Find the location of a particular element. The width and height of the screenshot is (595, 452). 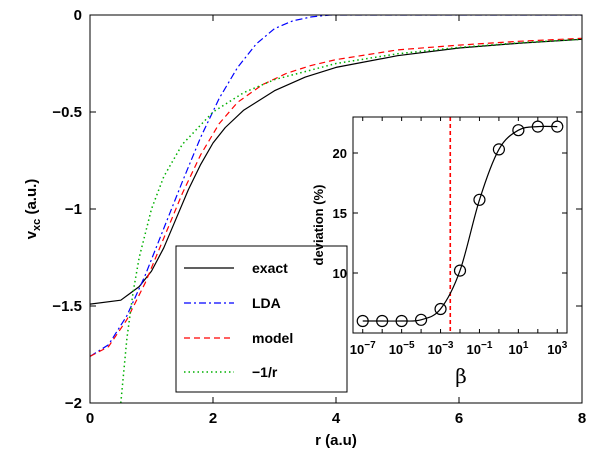

main-y-label-group: vxc (a.u.) is located at coordinates (33, 209).